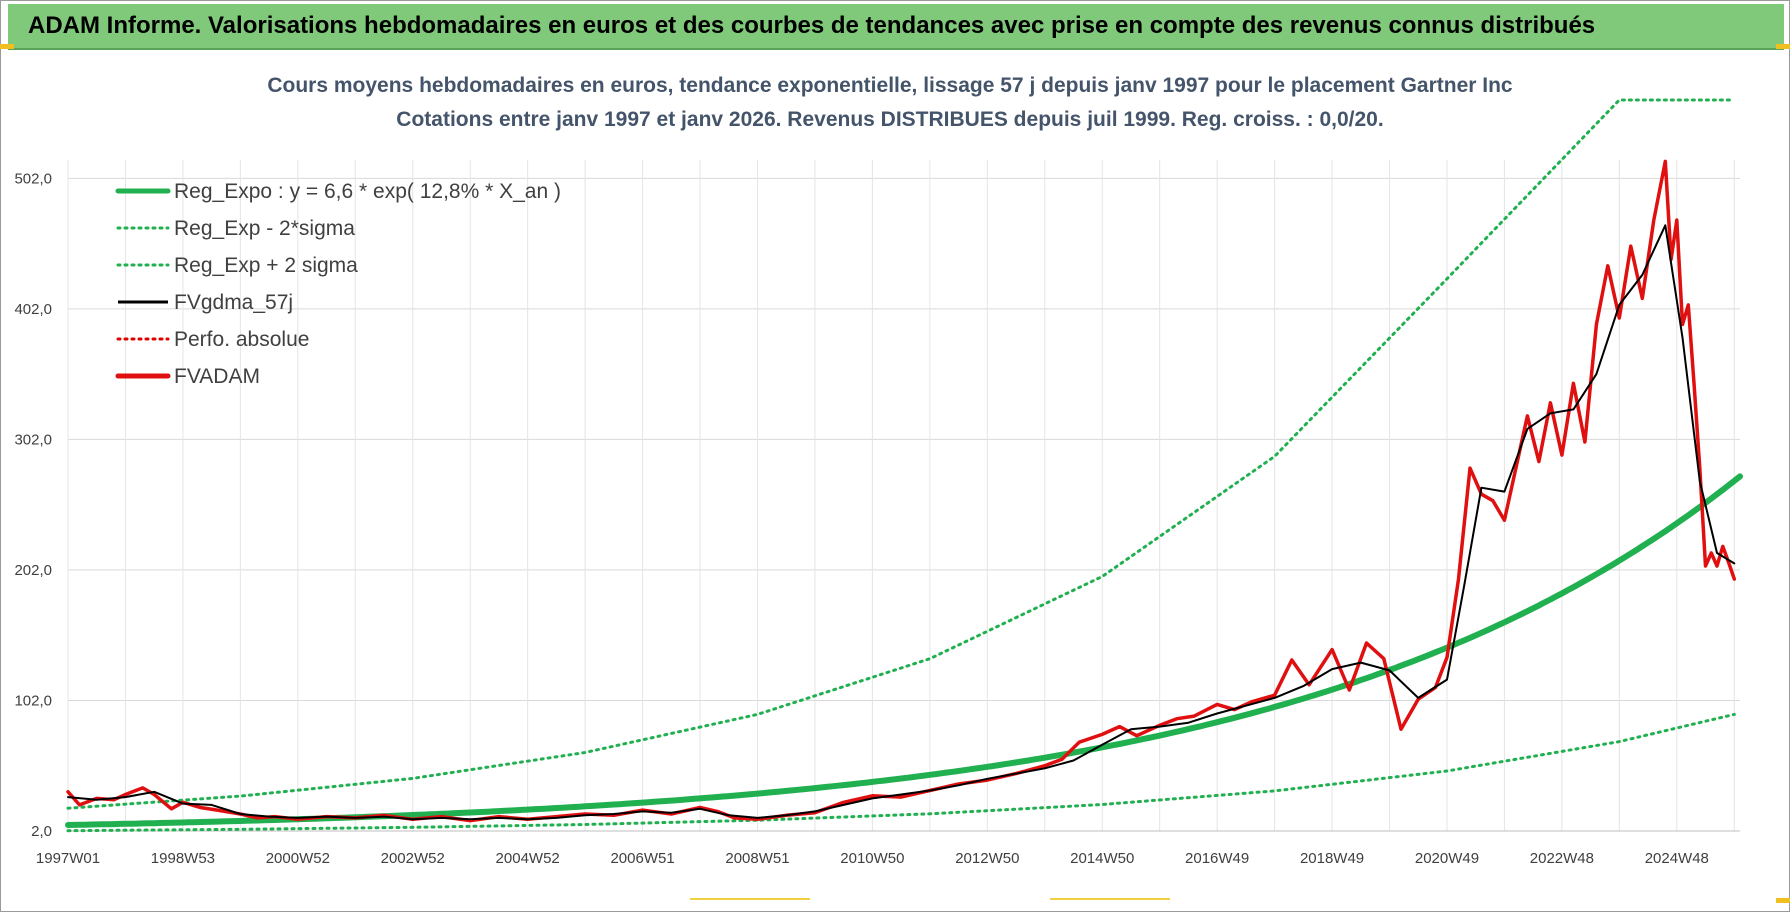  What do you see at coordinates (930, 899) in the screenshot?
I see `bottom-marks` at bounding box center [930, 899].